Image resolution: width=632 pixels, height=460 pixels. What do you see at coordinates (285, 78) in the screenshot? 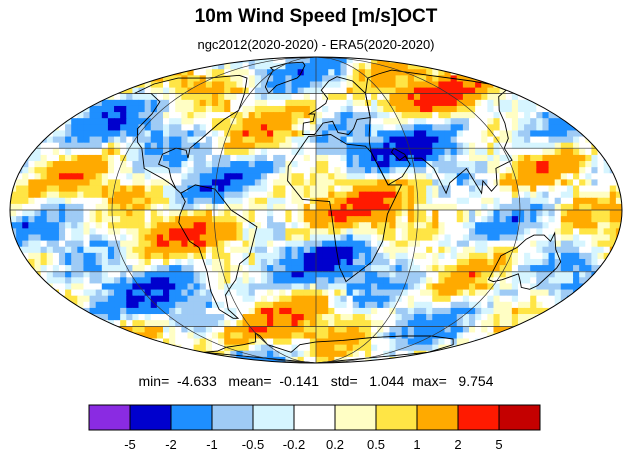
I see `greenland-outline` at bounding box center [285, 78].